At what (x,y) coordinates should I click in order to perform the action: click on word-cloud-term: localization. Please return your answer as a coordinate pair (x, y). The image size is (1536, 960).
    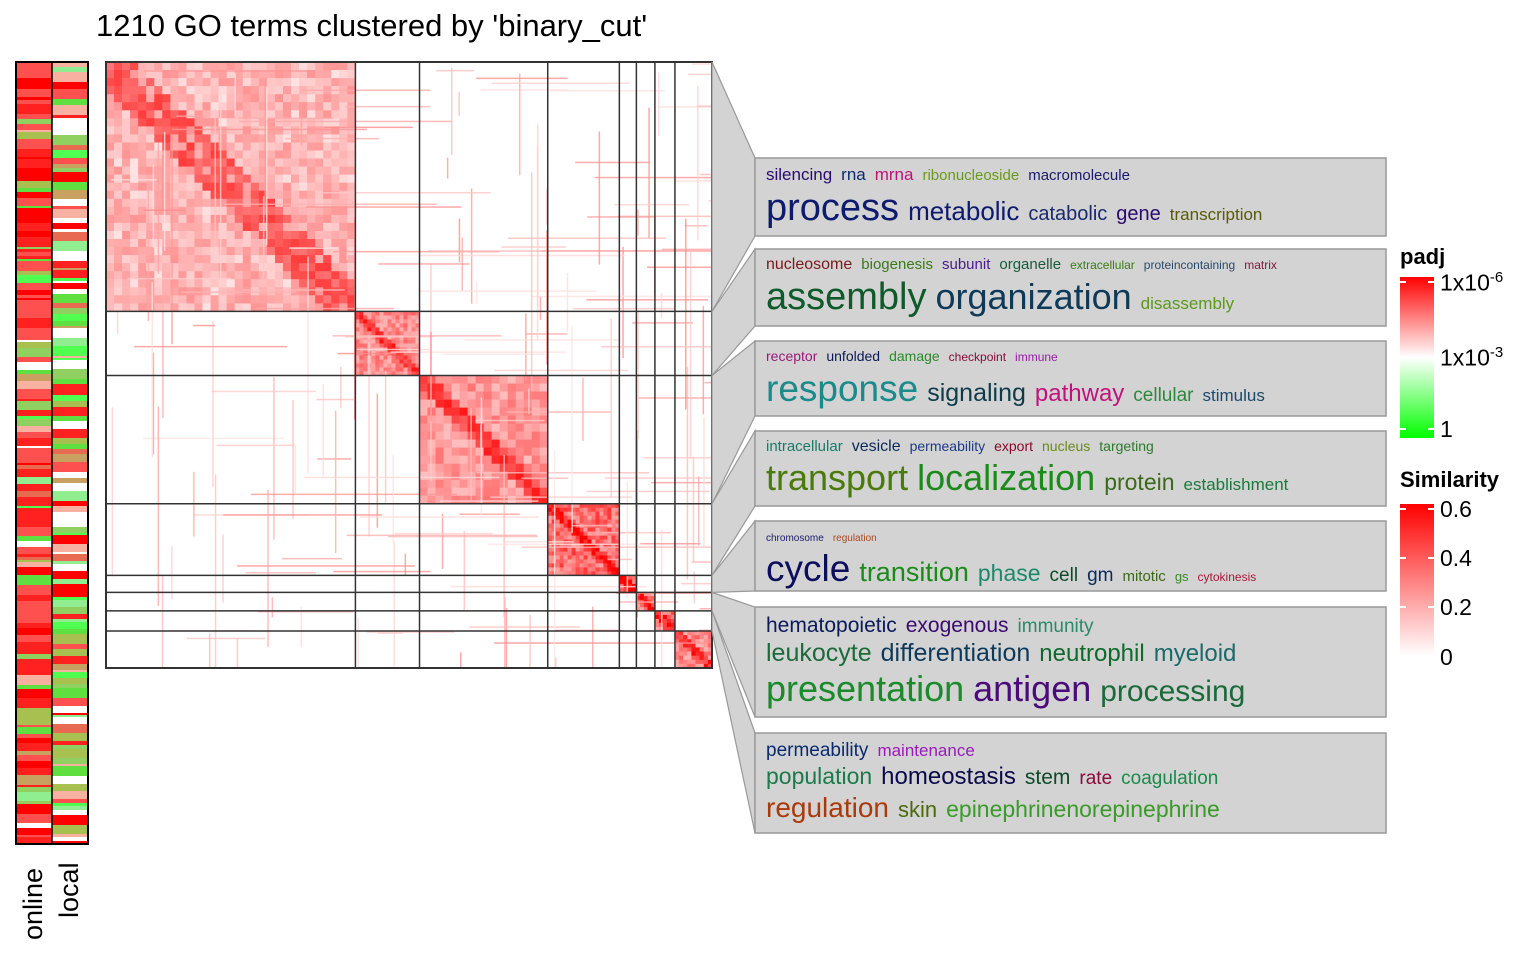
    Looking at the image, I should click on (1006, 477).